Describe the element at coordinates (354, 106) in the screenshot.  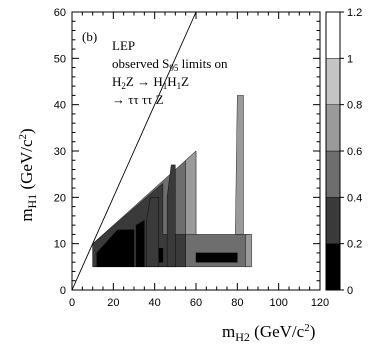
I see `colorbar-tick-label: 0.8` at that location.